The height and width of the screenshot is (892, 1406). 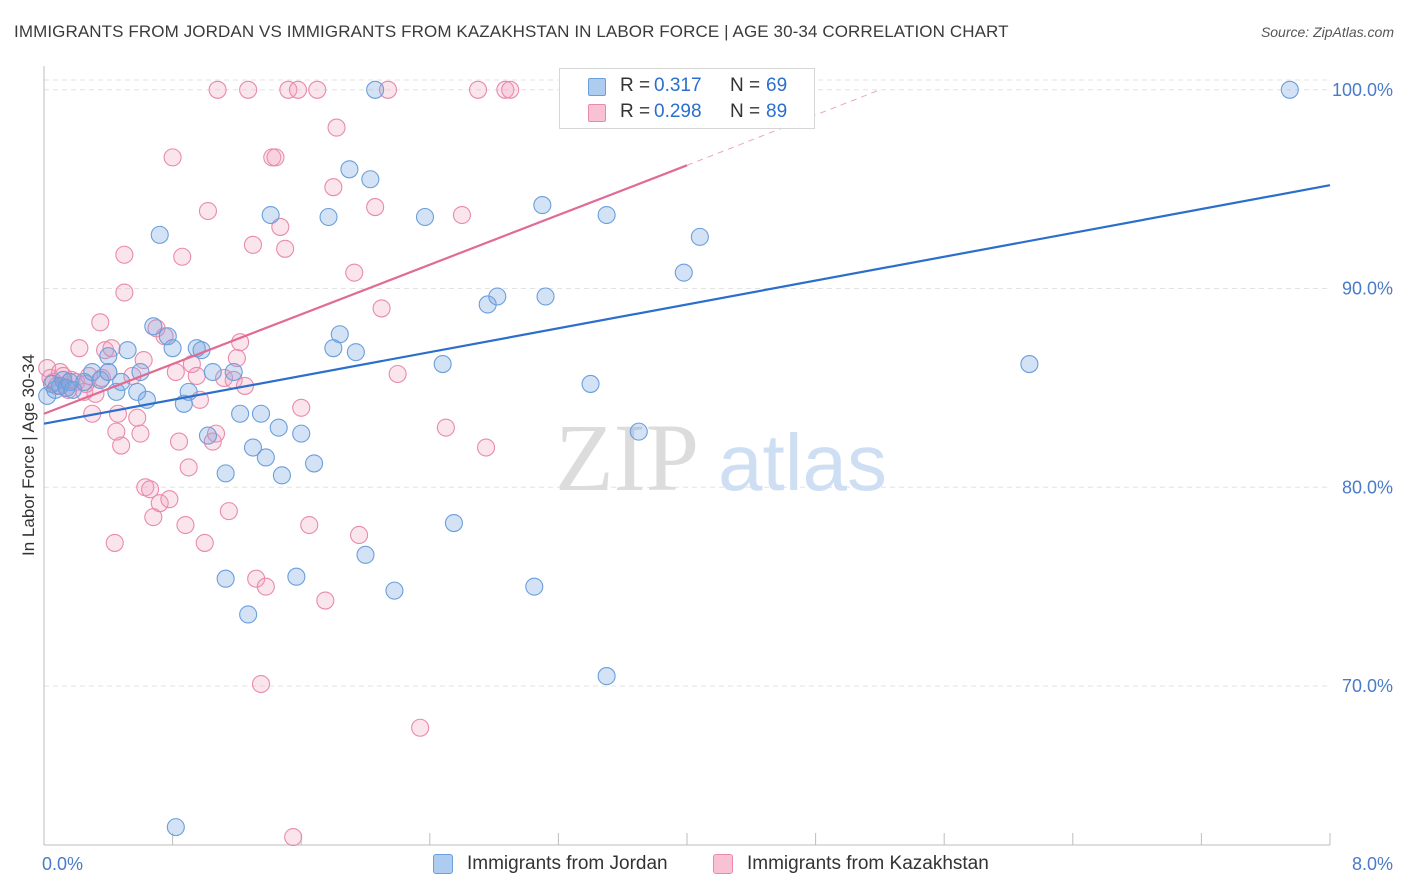 What do you see at coordinates (1372, 864) in the screenshot?
I see `x-tick-label: 8.0%` at bounding box center [1372, 864].